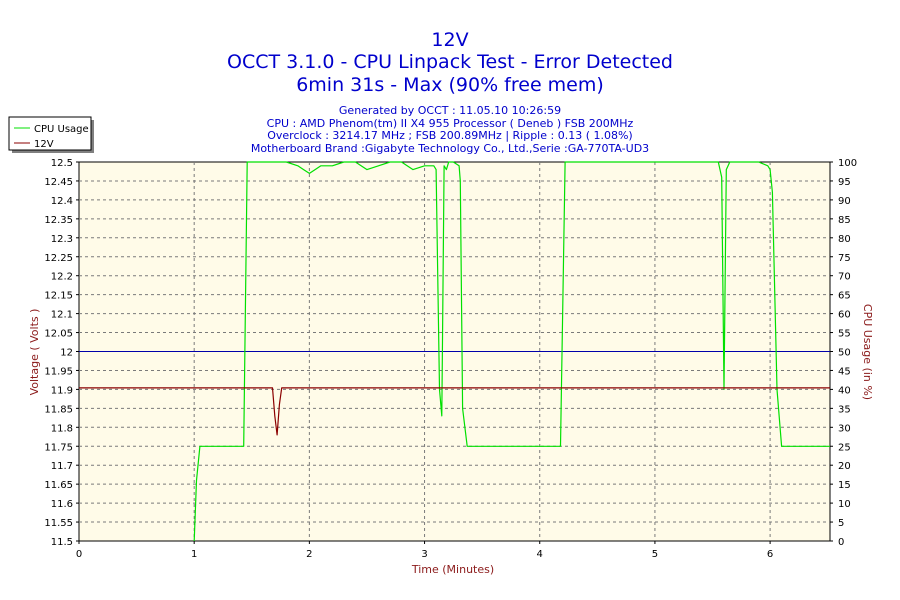  Describe the element at coordinates (847, 163) in the screenshot. I see `y-right-tick-label: 100` at that location.